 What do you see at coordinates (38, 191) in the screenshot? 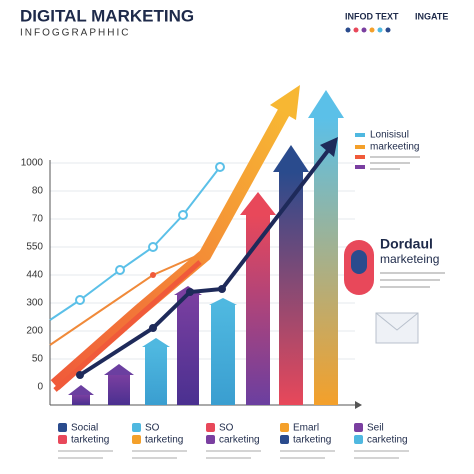
I see `y-label: 80` at bounding box center [38, 191].